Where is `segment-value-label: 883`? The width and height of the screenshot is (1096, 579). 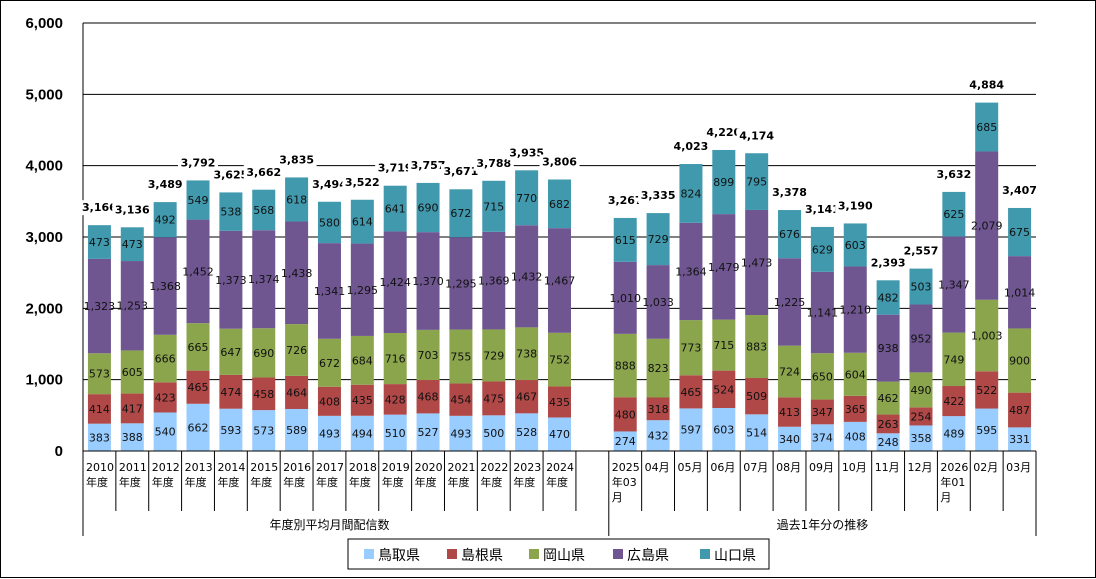
segment-value-label: 883 is located at coordinates (756, 347).